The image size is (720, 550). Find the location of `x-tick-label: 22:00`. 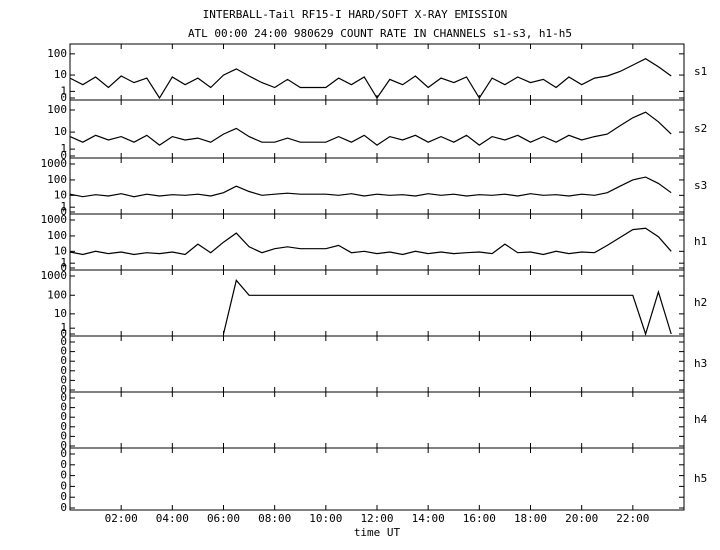

x-tick-label: 22:00 is located at coordinates (632, 518).